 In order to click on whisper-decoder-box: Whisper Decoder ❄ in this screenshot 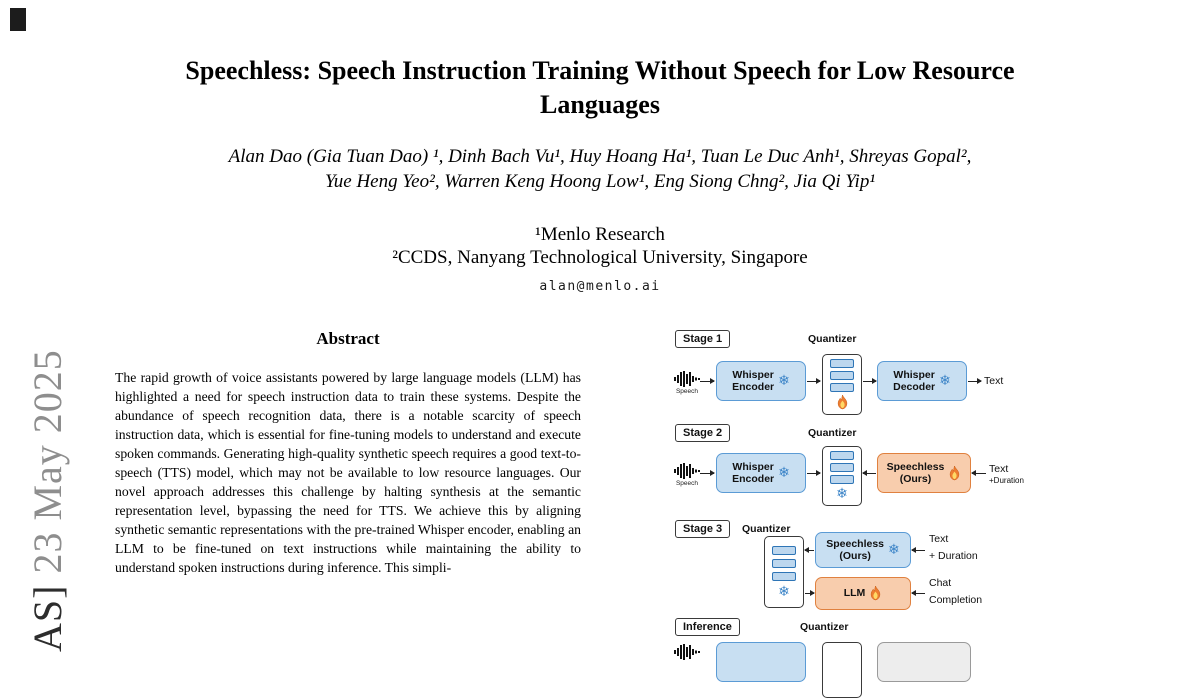, I will do `click(922, 381)`.